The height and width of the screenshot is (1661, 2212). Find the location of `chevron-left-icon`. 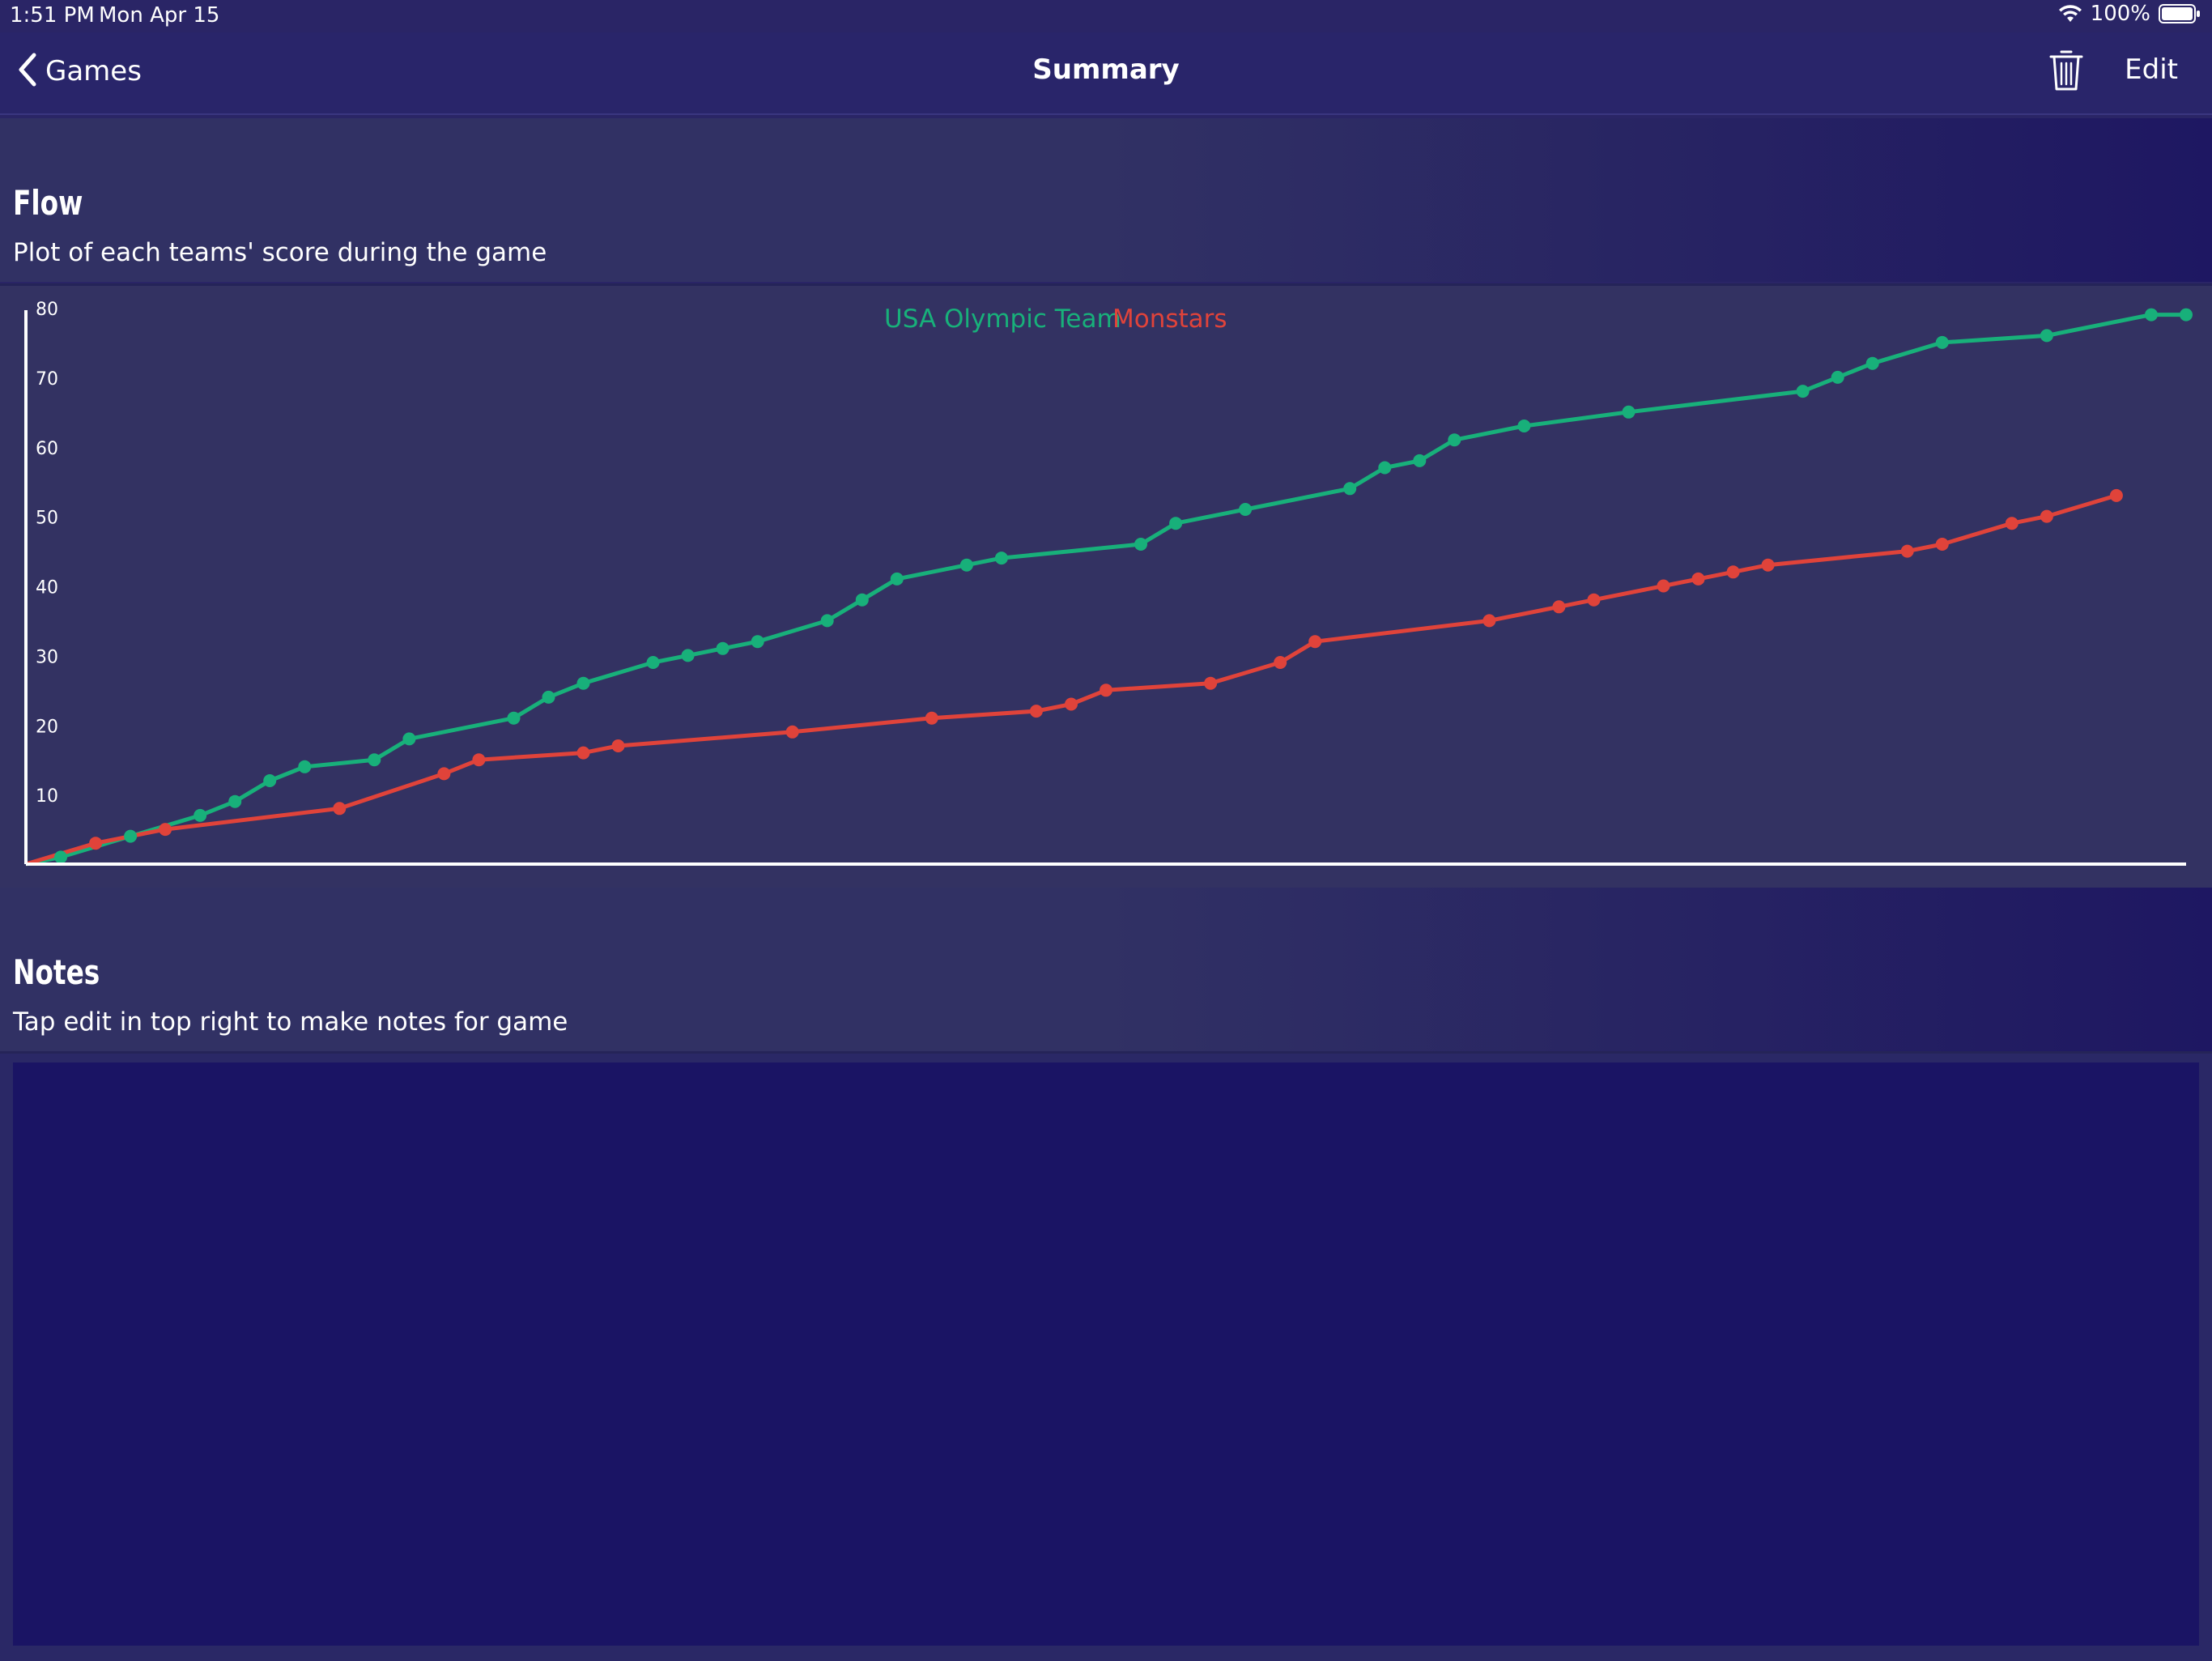

chevron-left-icon is located at coordinates (27, 71).